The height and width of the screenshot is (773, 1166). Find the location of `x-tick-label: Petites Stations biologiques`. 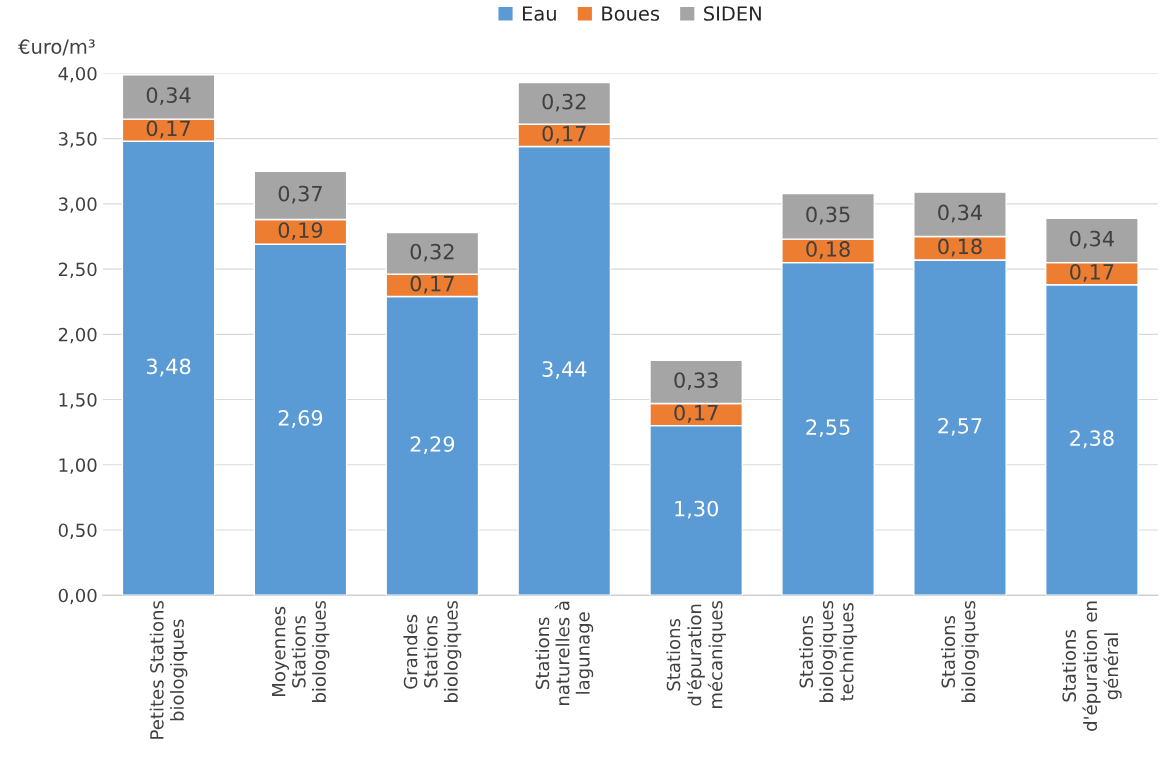

x-tick-label: Petites Stations biologiques is located at coordinates (168, 669).